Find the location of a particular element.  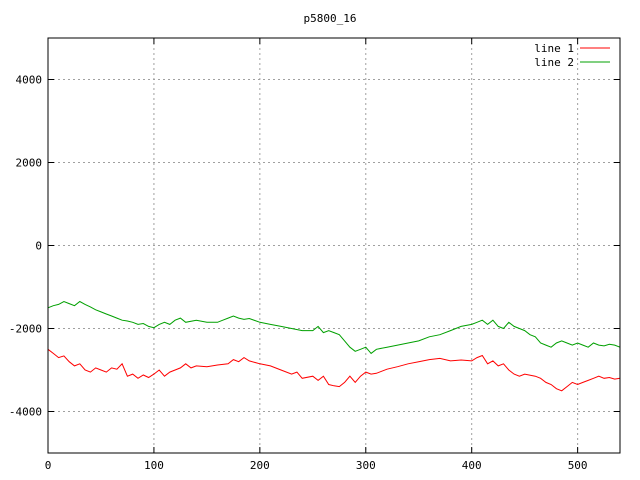

chart-title: p5800_16 is located at coordinates (330, 18).